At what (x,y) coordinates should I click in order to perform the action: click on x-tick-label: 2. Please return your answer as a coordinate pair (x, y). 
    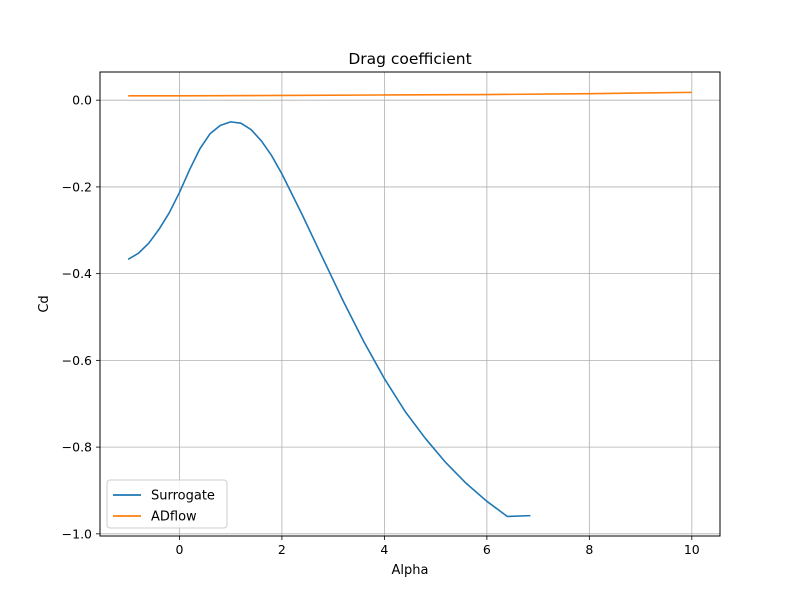
    Looking at the image, I should click on (282, 549).